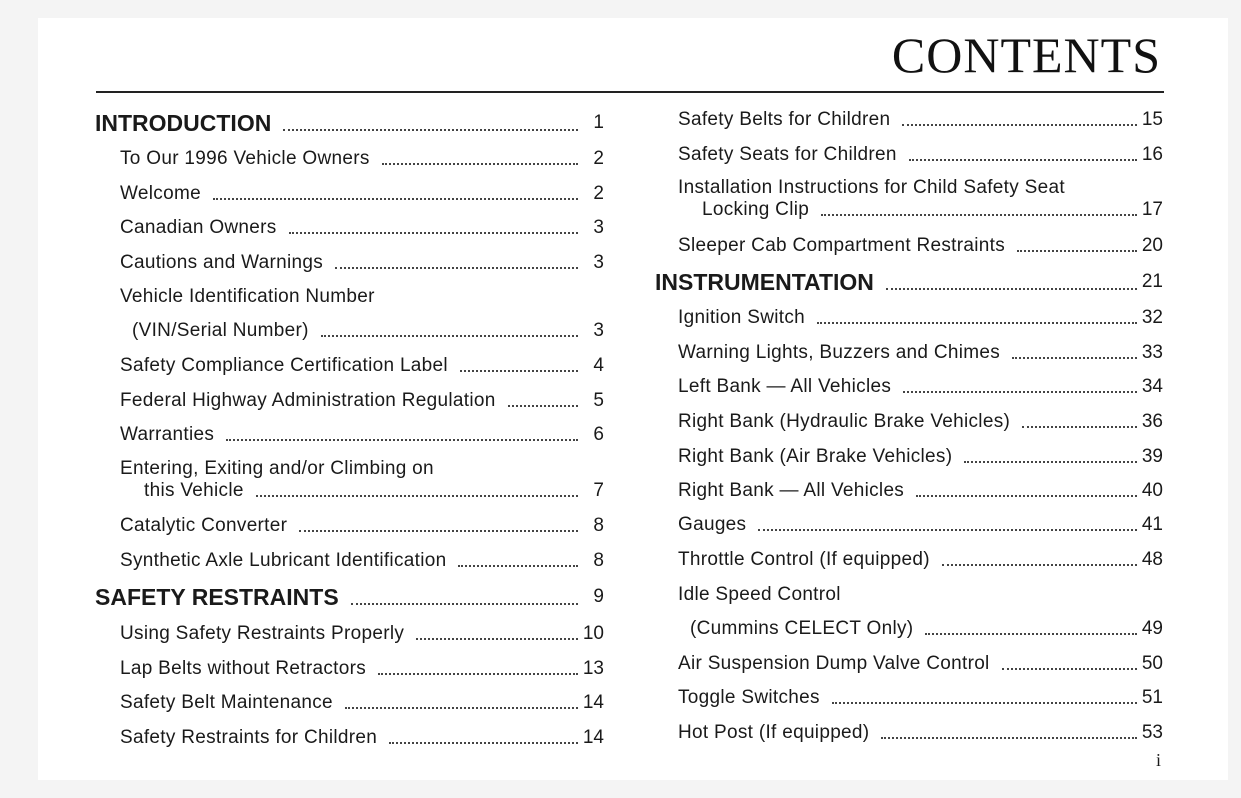 The image size is (1241, 798). I want to click on toc-entry-label: Right Bank (Hydraulic Brake Vehicles), so click(844, 421).